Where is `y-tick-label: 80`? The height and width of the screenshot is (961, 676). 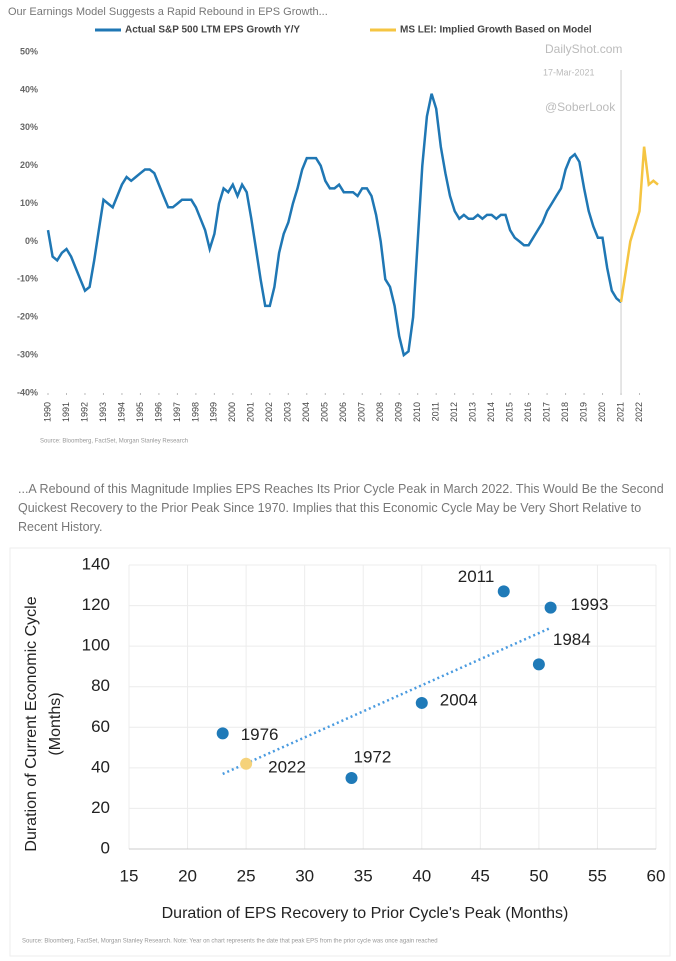
y-tick-label: 80 is located at coordinates (100, 685).